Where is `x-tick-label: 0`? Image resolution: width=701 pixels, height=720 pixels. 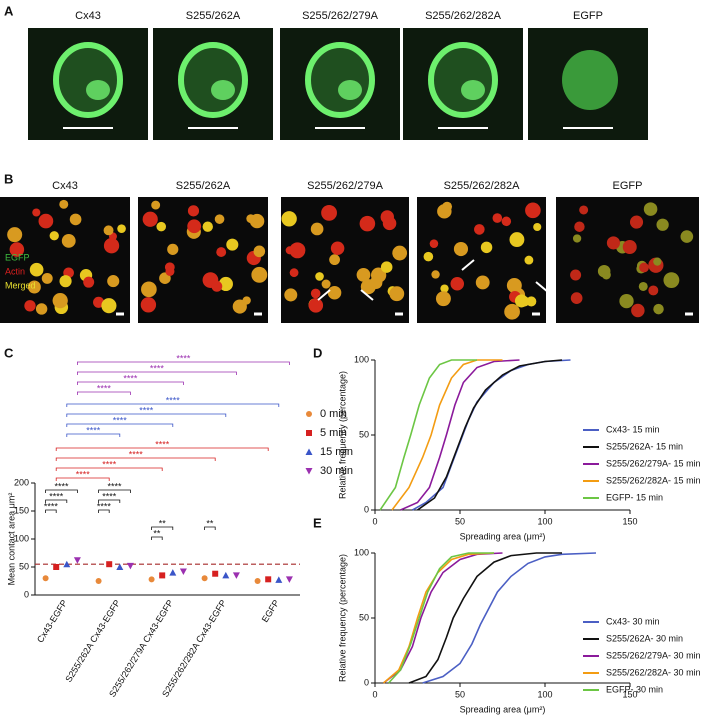
x-tick-label: 0 is located at coordinates (374, 694).